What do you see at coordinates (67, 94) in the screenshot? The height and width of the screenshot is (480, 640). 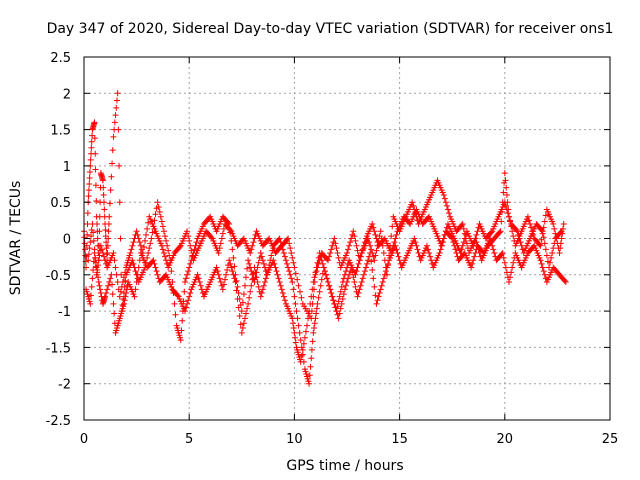 I see `y-tick-label: 2` at bounding box center [67, 94].